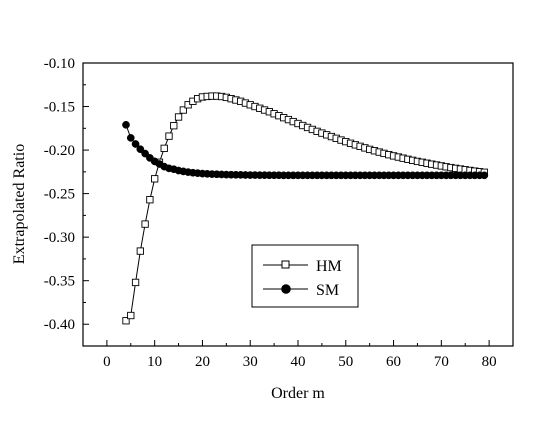 Image resolution: width=554 pixels, height=423 pixels. What do you see at coordinates (345, 362) in the screenshot?
I see `x-tick-label: 50` at bounding box center [345, 362].